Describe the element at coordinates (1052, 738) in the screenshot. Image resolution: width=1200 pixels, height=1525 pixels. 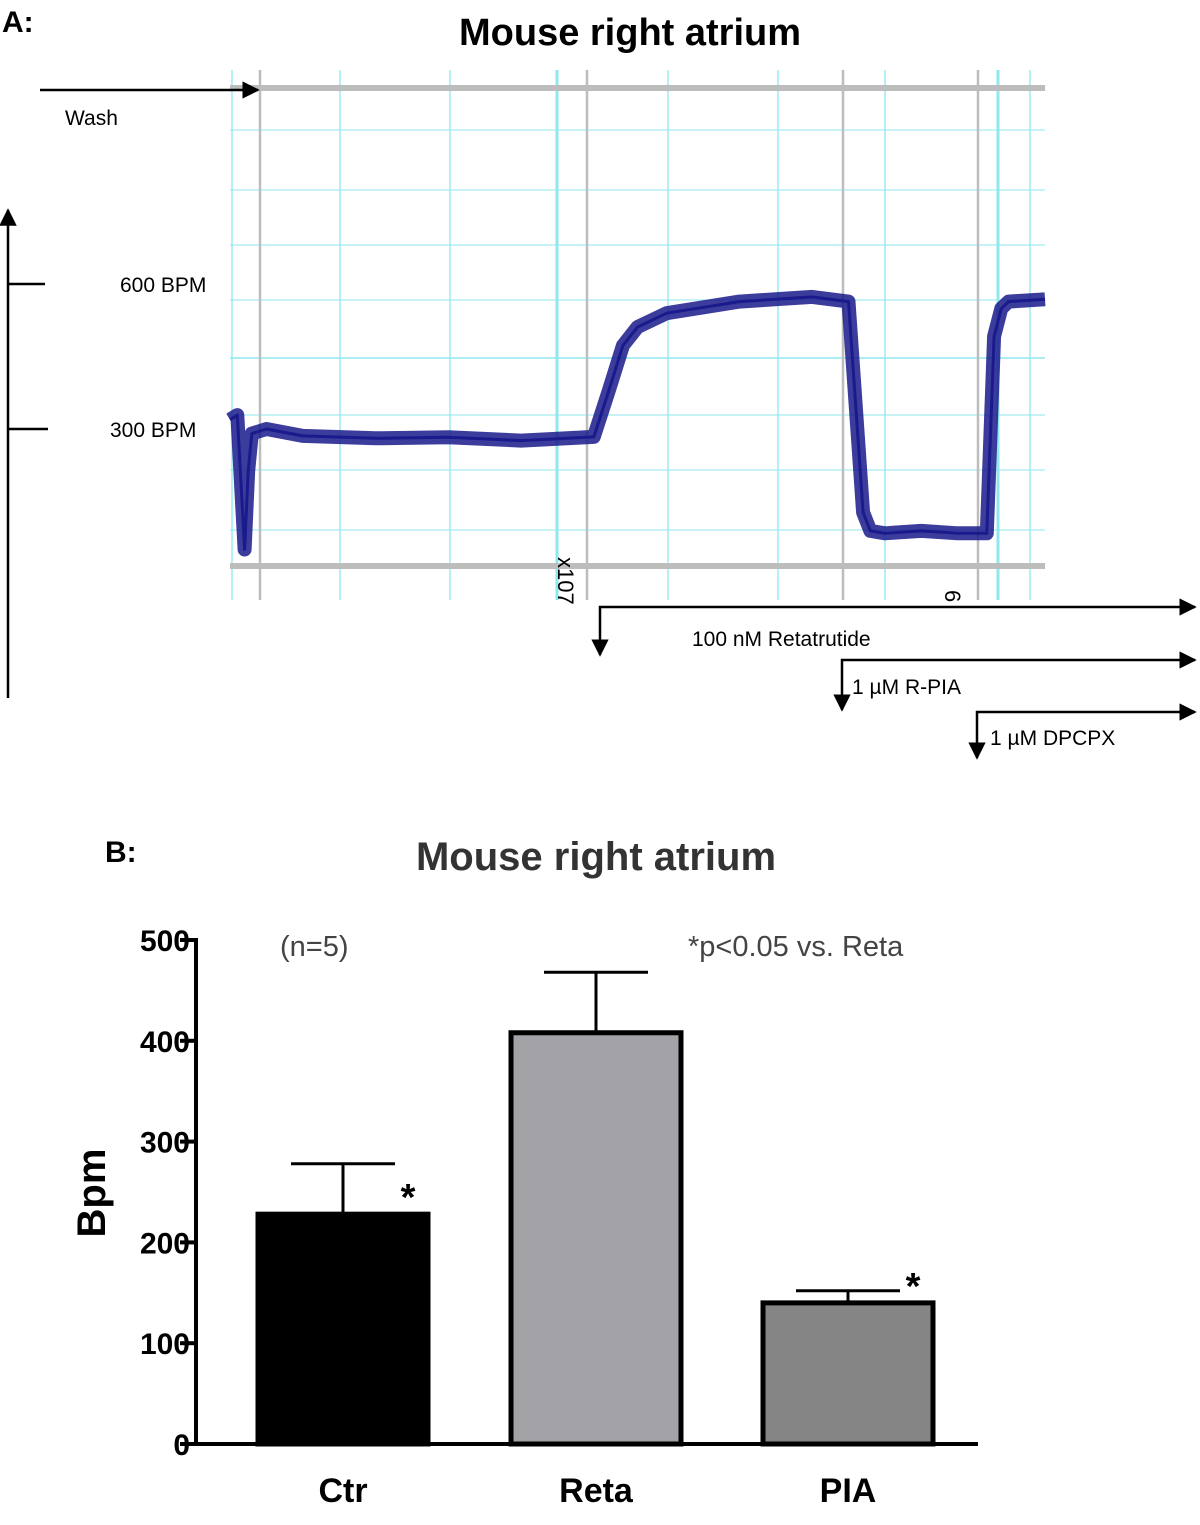
I see `dpcpx-label: 1 µM DPCPX` at that location.